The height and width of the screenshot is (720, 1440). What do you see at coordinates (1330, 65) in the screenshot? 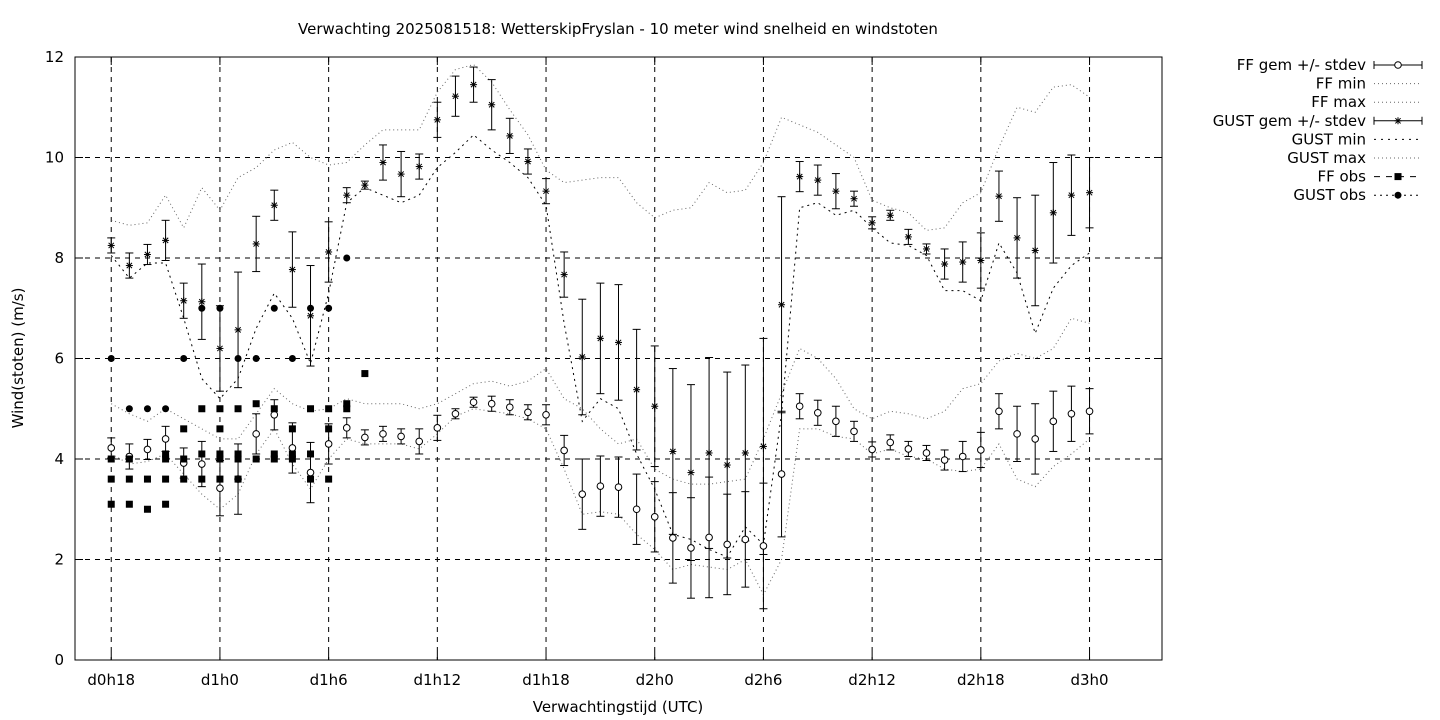
I see `legend-entry: FF gem +/- stdev` at bounding box center [1330, 65].